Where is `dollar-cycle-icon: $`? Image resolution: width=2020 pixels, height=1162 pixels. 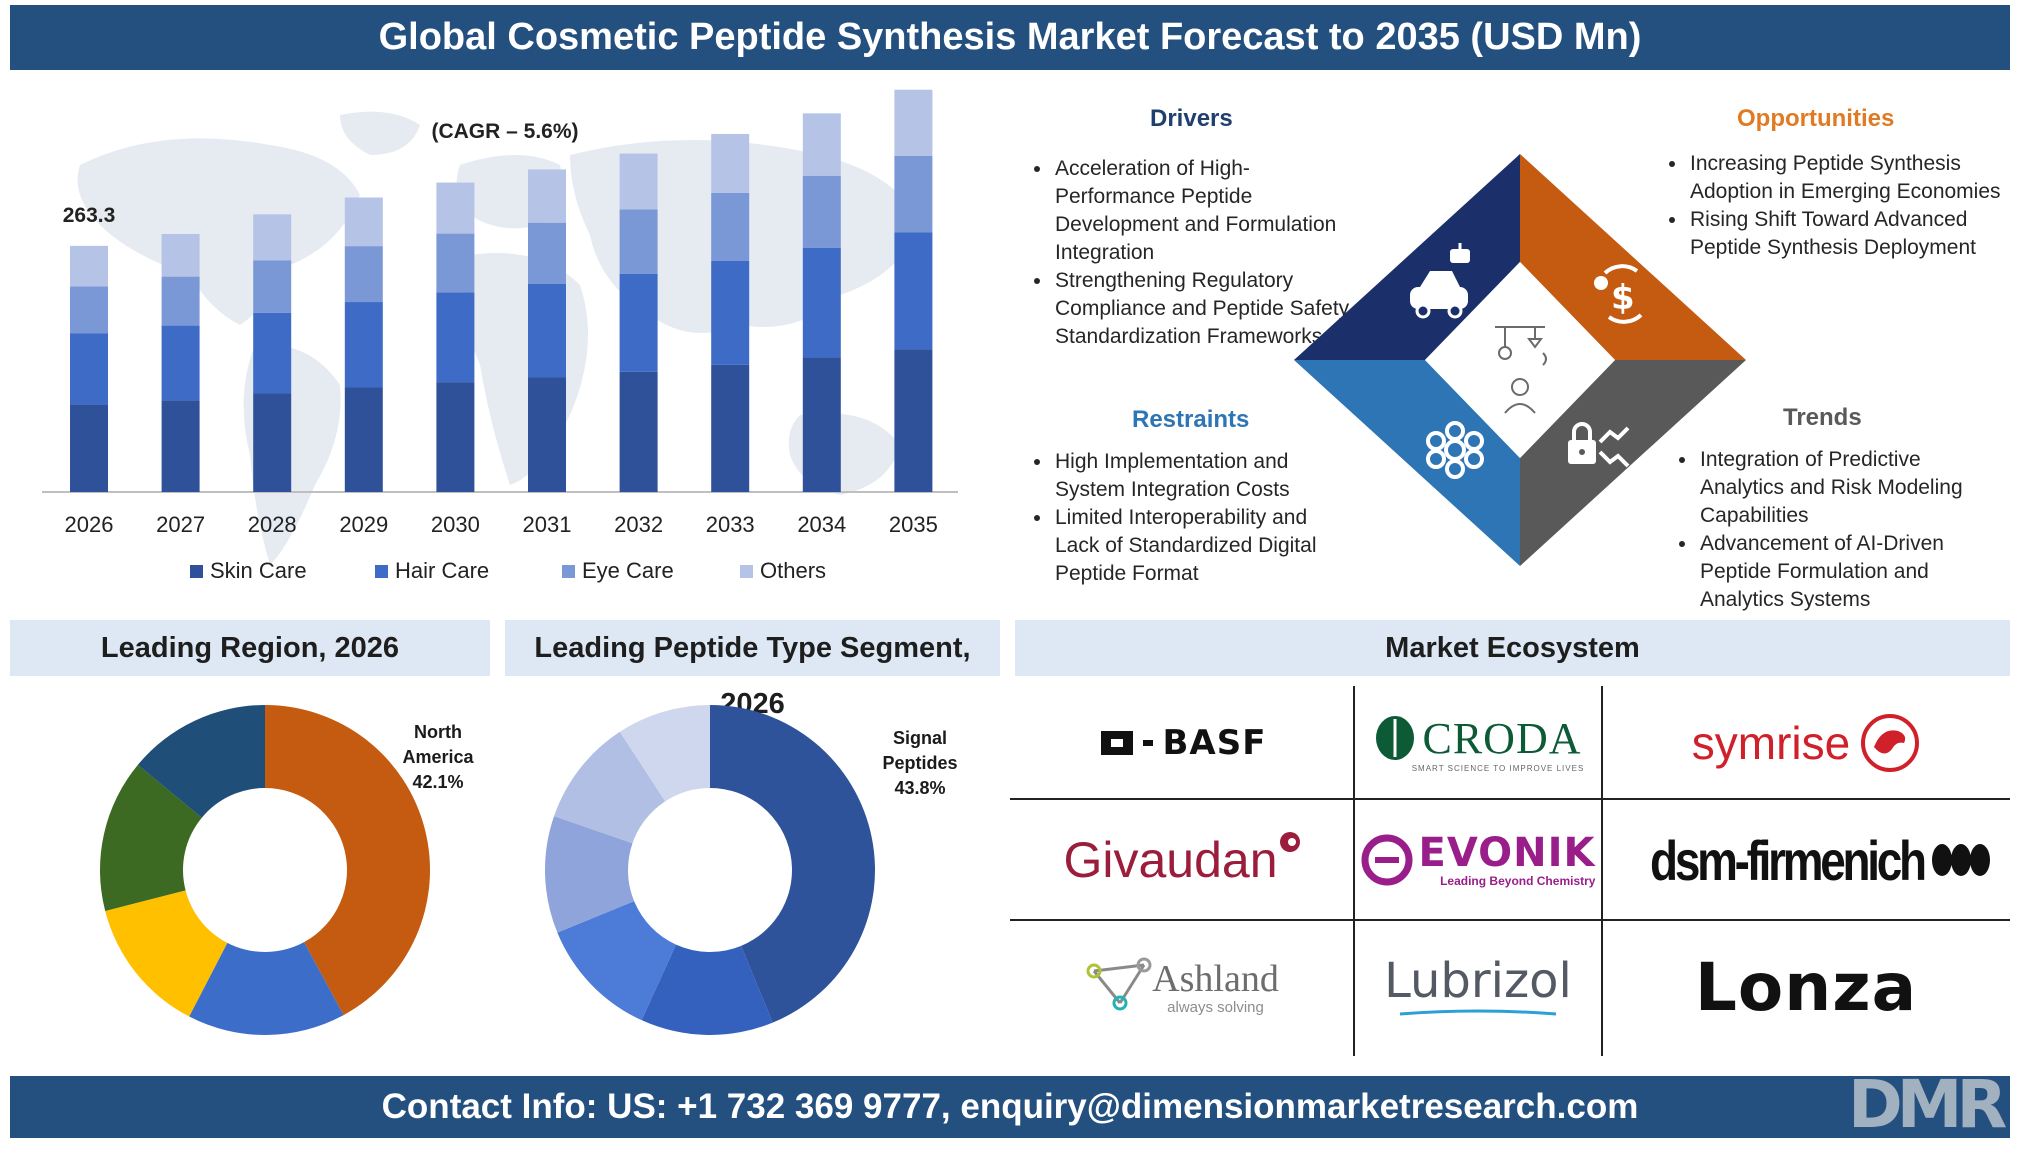
dollar-cycle-icon: $ is located at coordinates (1618, 294).